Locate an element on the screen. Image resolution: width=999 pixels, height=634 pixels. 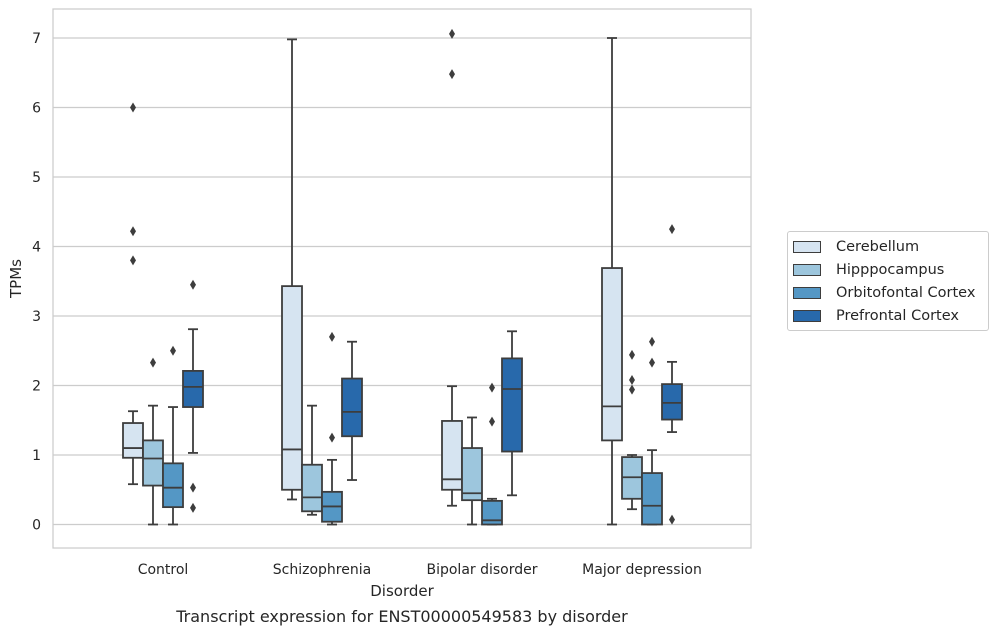
legend-entry: Prefrontal Cortex is located at coordinates (888, 315).